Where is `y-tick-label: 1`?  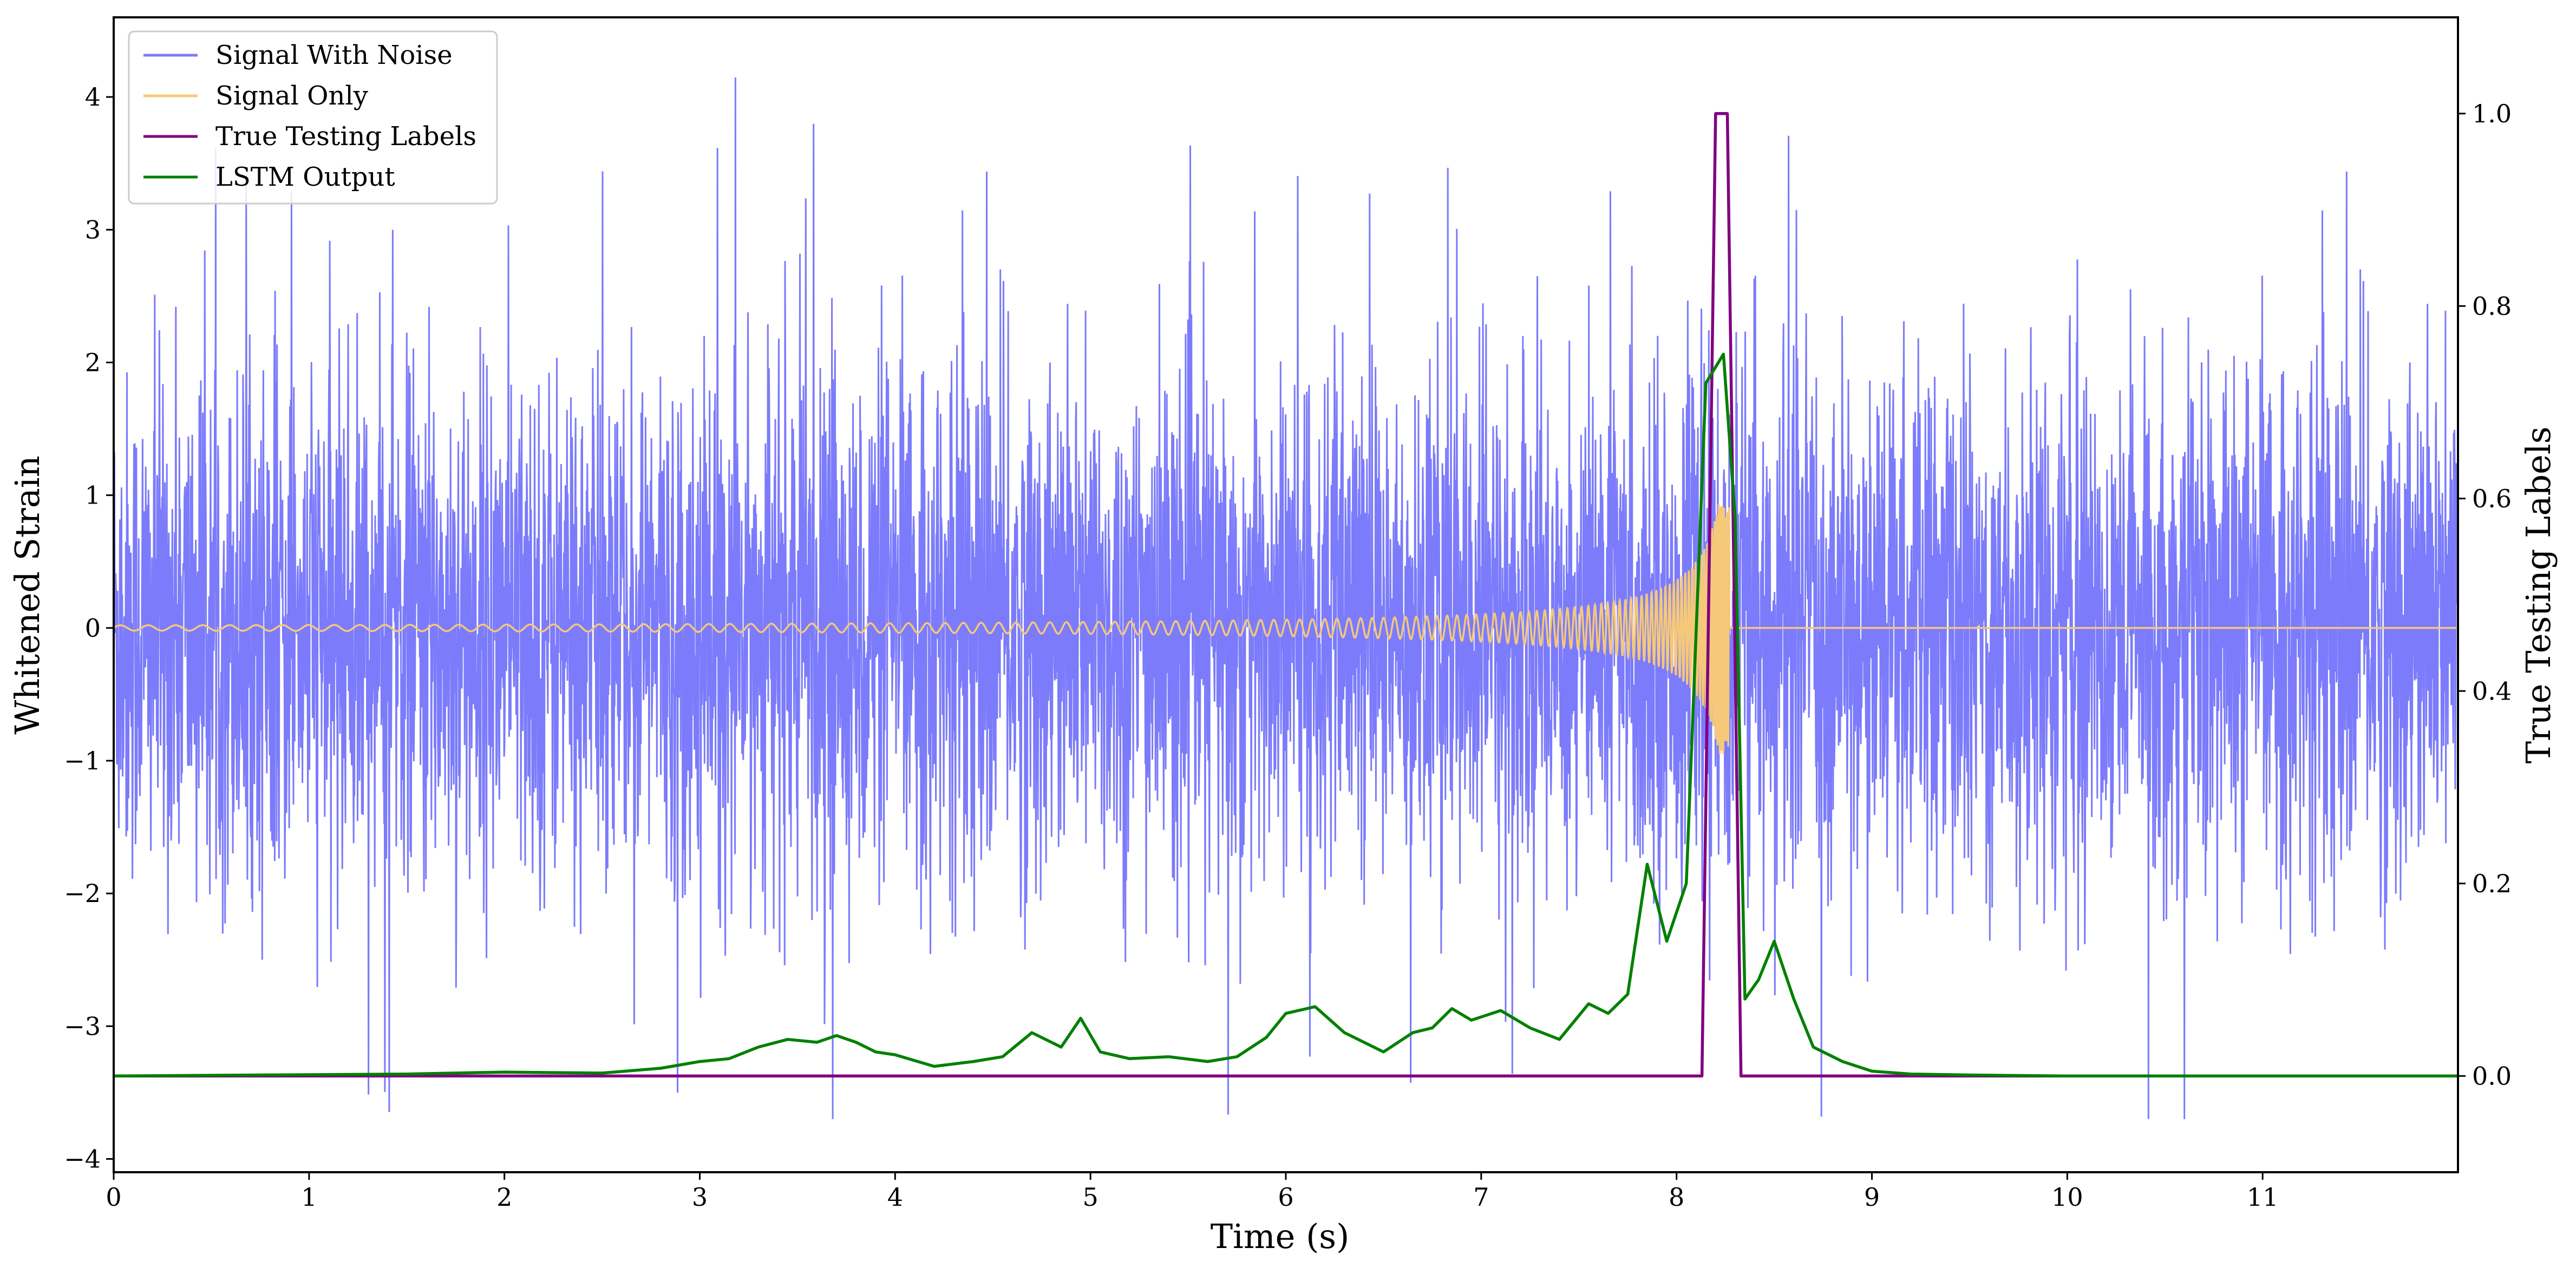 y-tick-label: 1 is located at coordinates (93, 495).